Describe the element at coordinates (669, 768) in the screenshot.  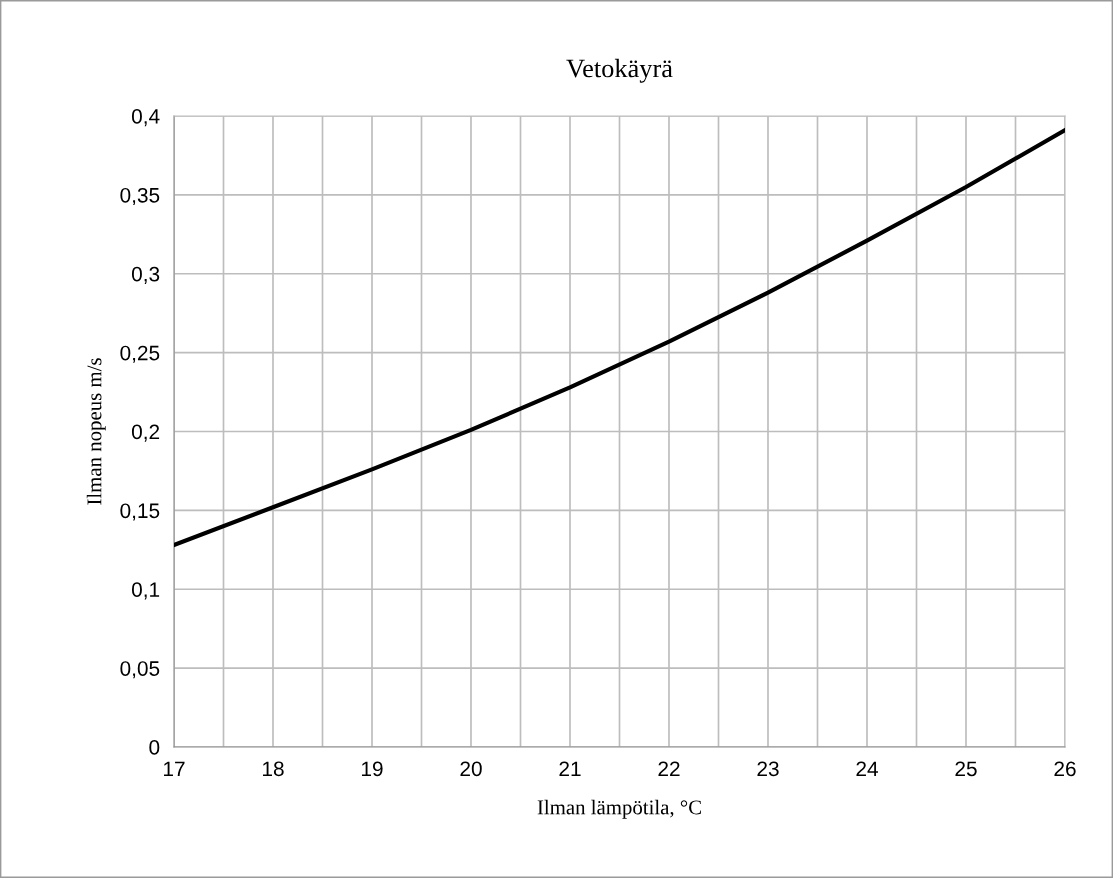
I see `x-tick-label: 22` at that location.